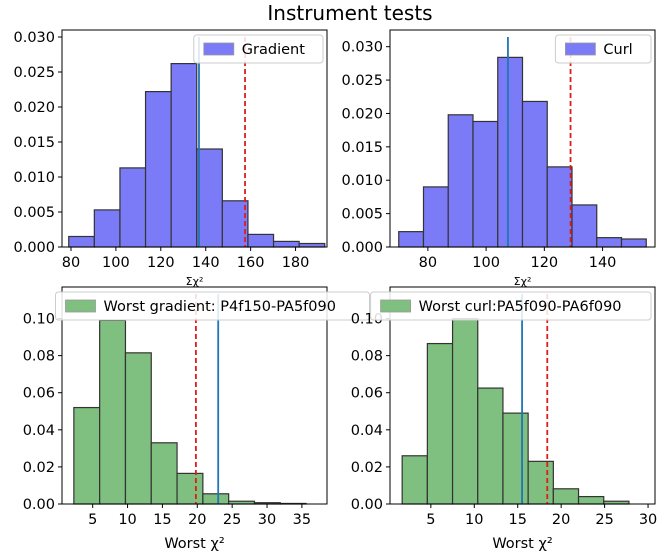  Describe the element at coordinates (617, 50) in the screenshot. I see `legend-label: Curl` at that location.